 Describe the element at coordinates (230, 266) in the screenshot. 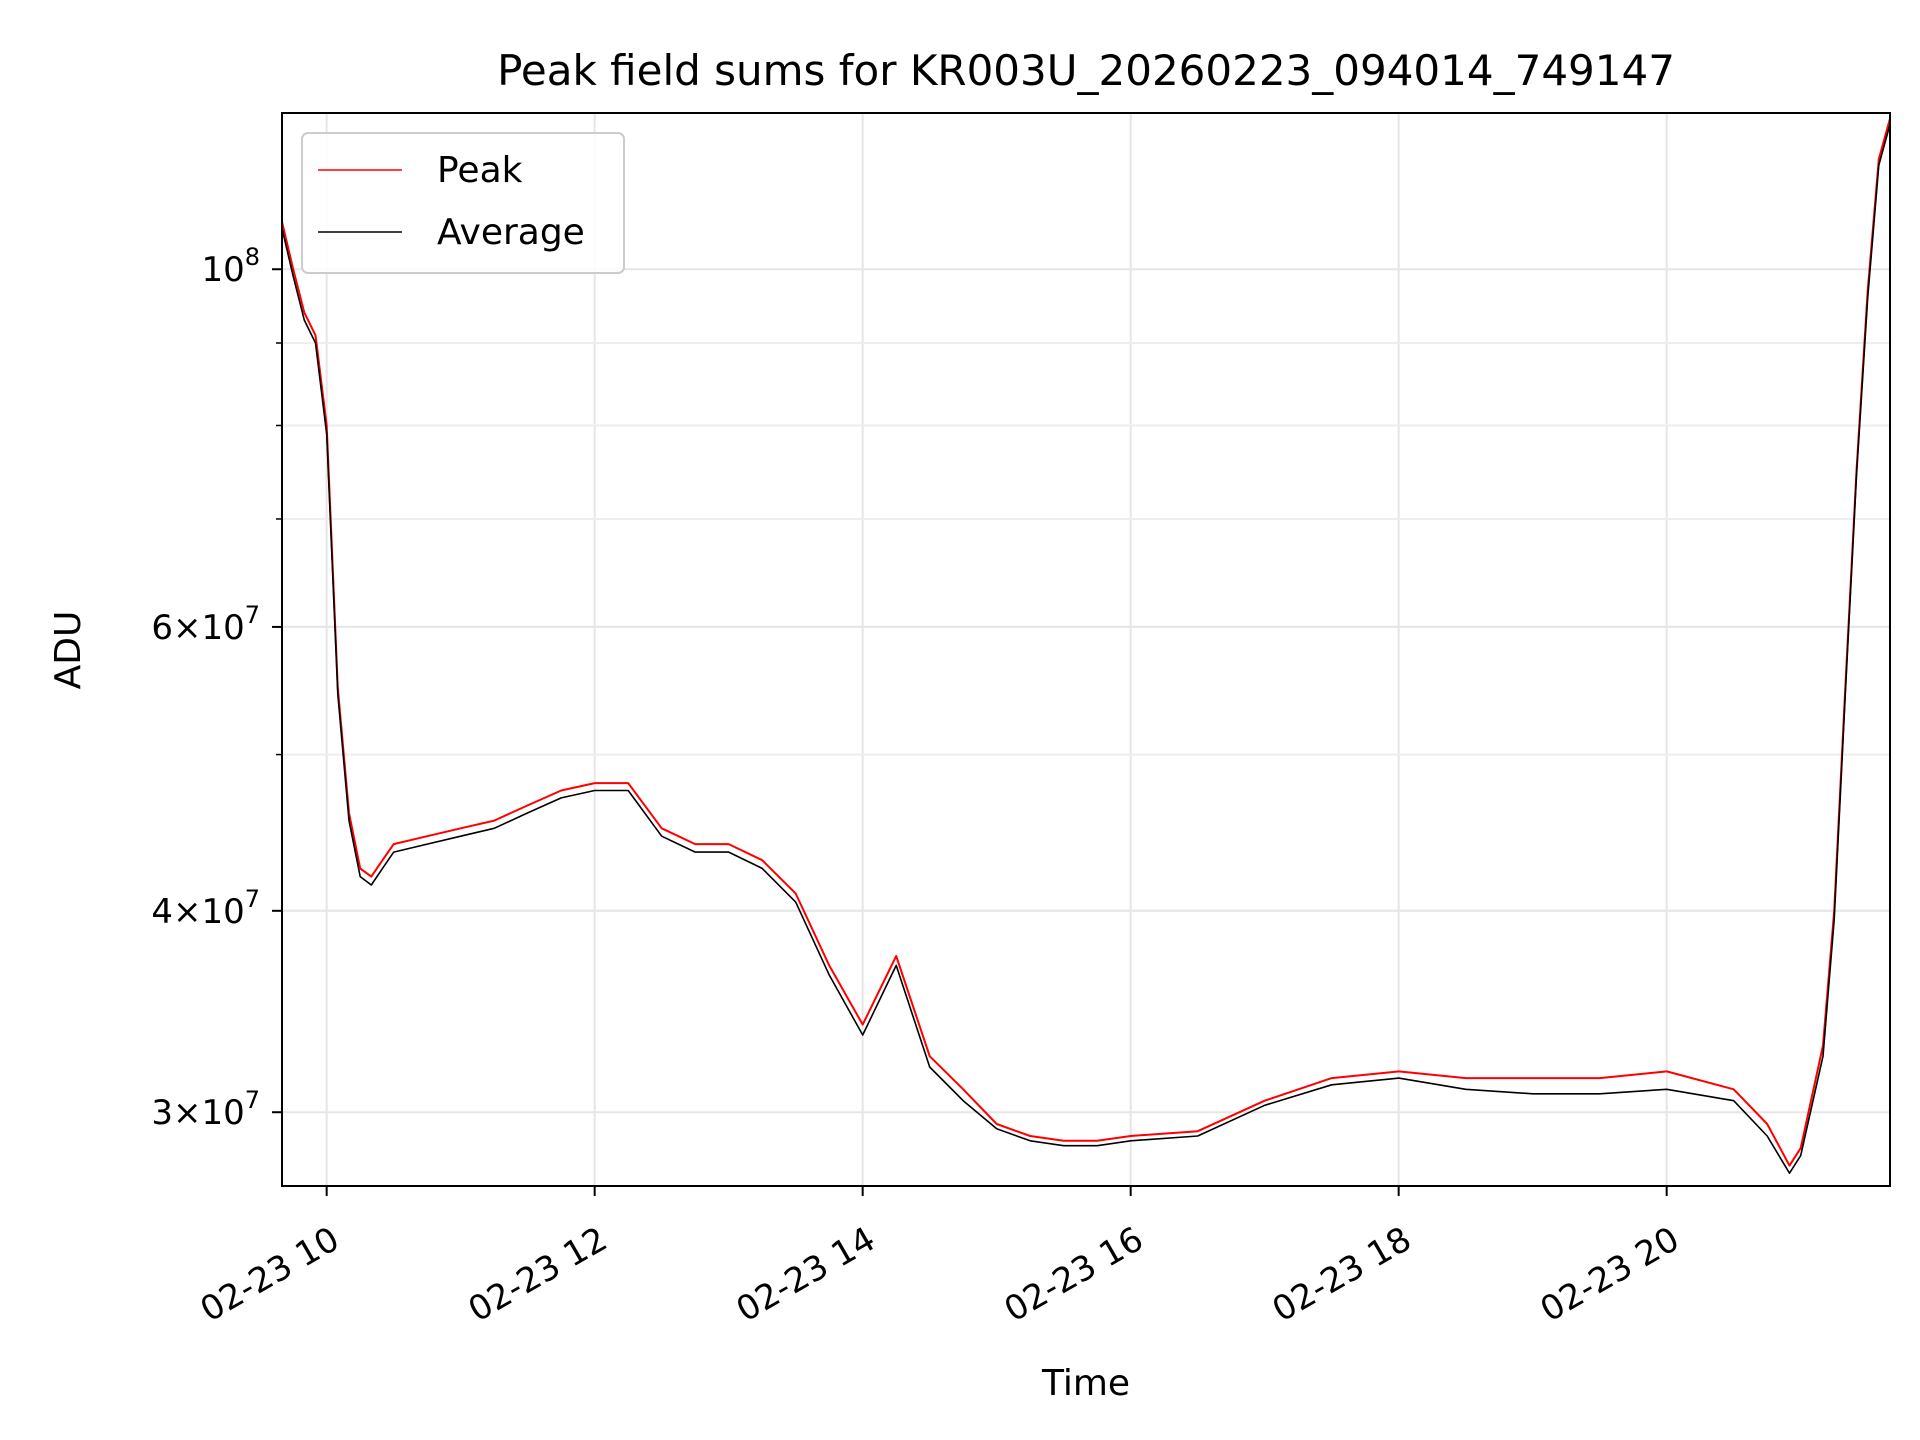

I see `y-tick-label: 108` at that location.